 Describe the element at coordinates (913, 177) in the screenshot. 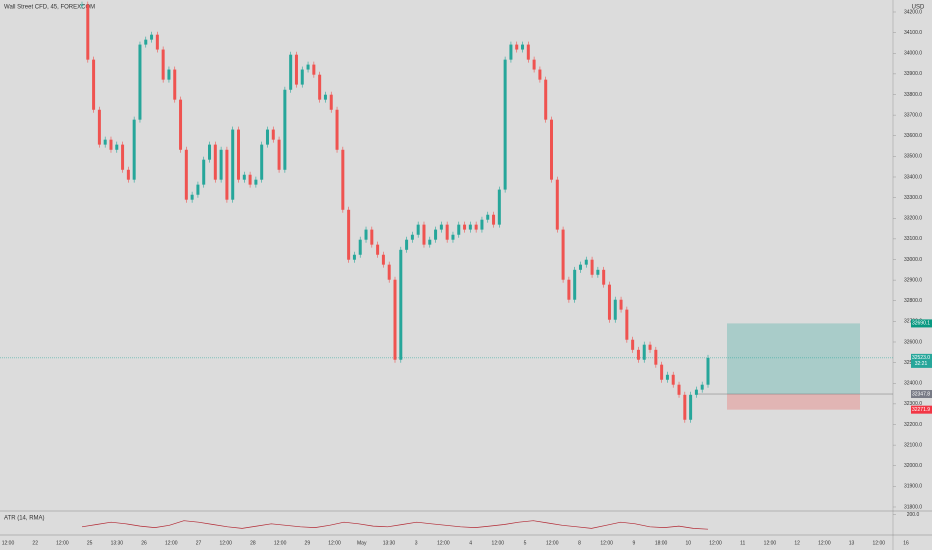

I see `y-tick-label: 33400.0` at that location.